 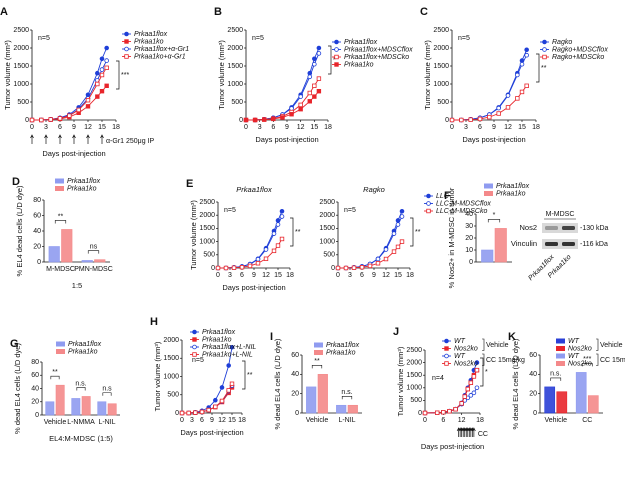 I want to click on dose-label: α-Gr1 250μg IP, so click(x=130, y=141).